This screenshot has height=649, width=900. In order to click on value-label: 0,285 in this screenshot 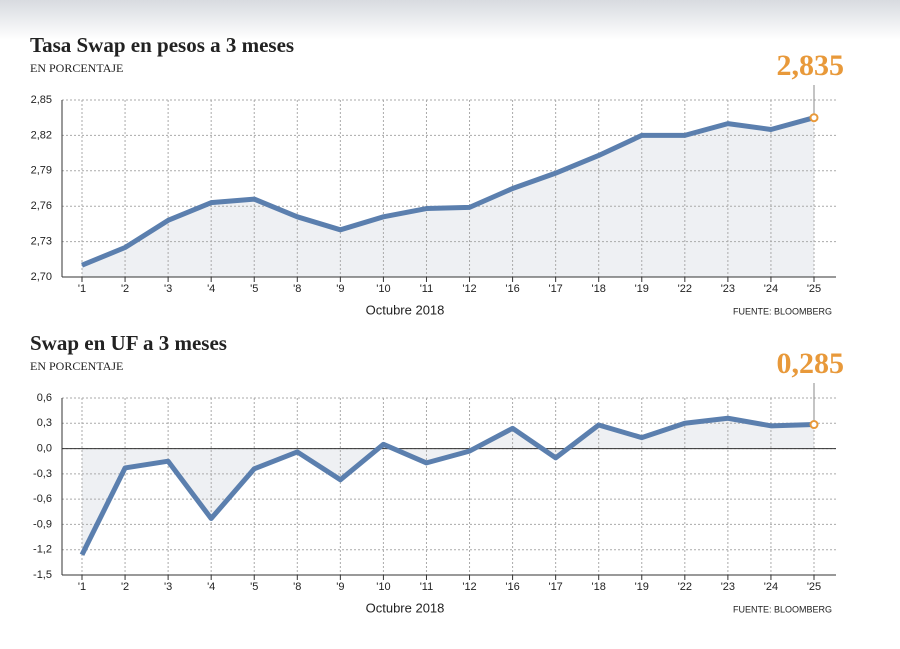, I will do `click(811, 363)`.